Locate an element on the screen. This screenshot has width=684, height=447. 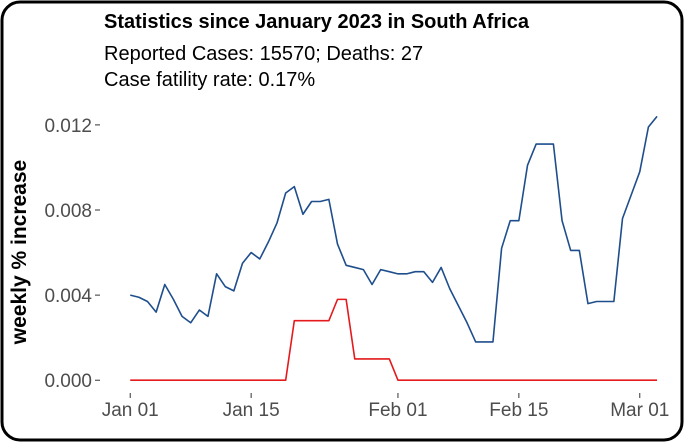
y-tick-label: 0.008 is located at coordinates (68, 211).